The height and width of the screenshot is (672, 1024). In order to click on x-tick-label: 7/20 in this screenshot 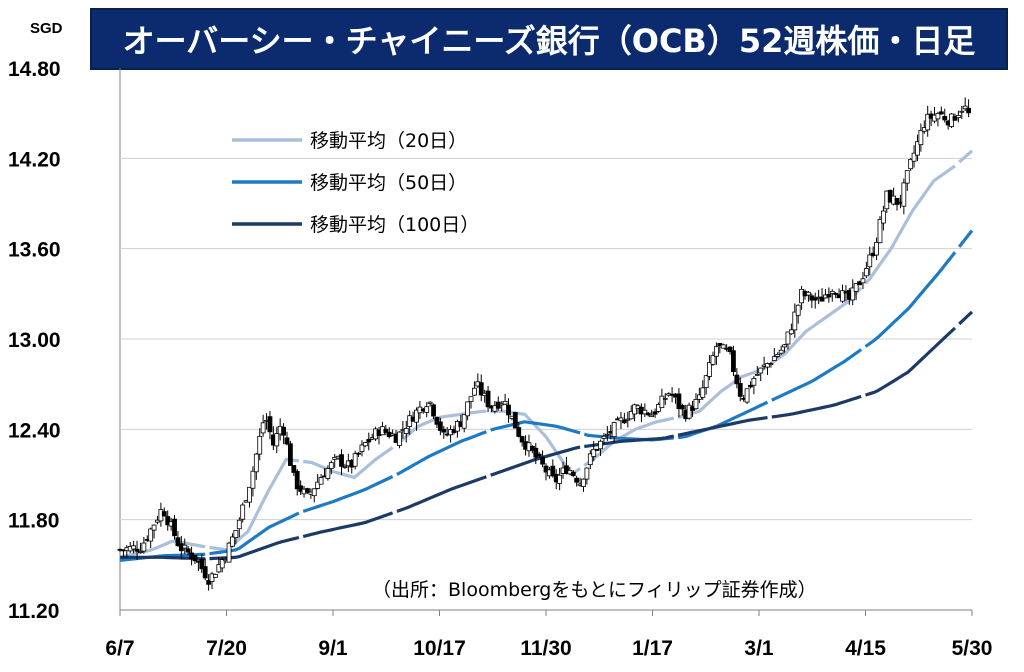, I will do `click(226, 648)`.